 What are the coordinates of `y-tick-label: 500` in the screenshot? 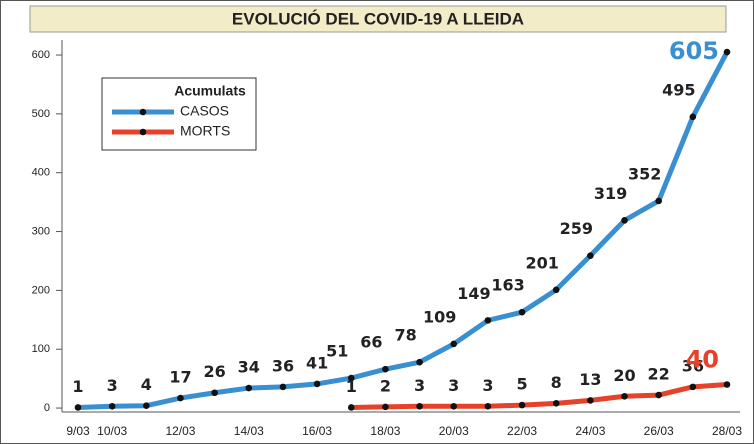 It's located at (41, 114).